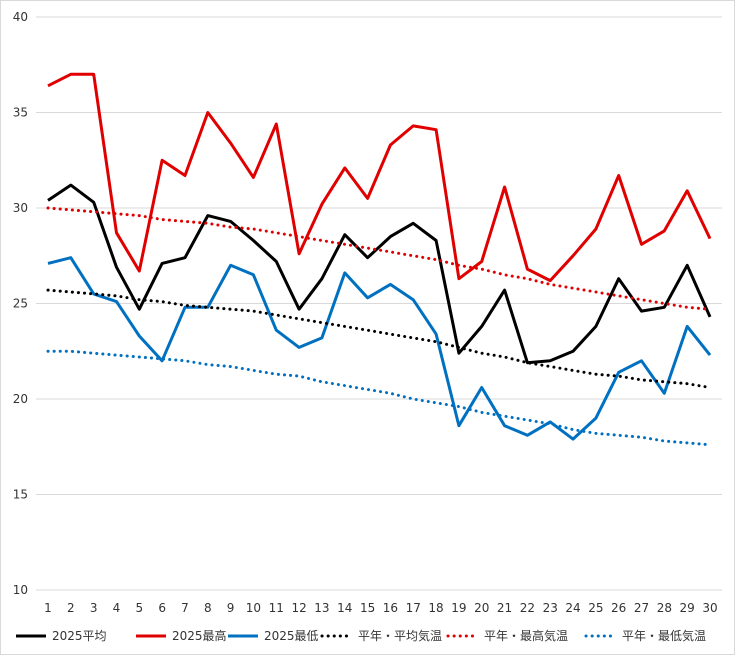 This screenshot has width=737, height=661. What do you see at coordinates (48, 608) in the screenshot?
I see `x-tick-label: 1` at bounding box center [48, 608].